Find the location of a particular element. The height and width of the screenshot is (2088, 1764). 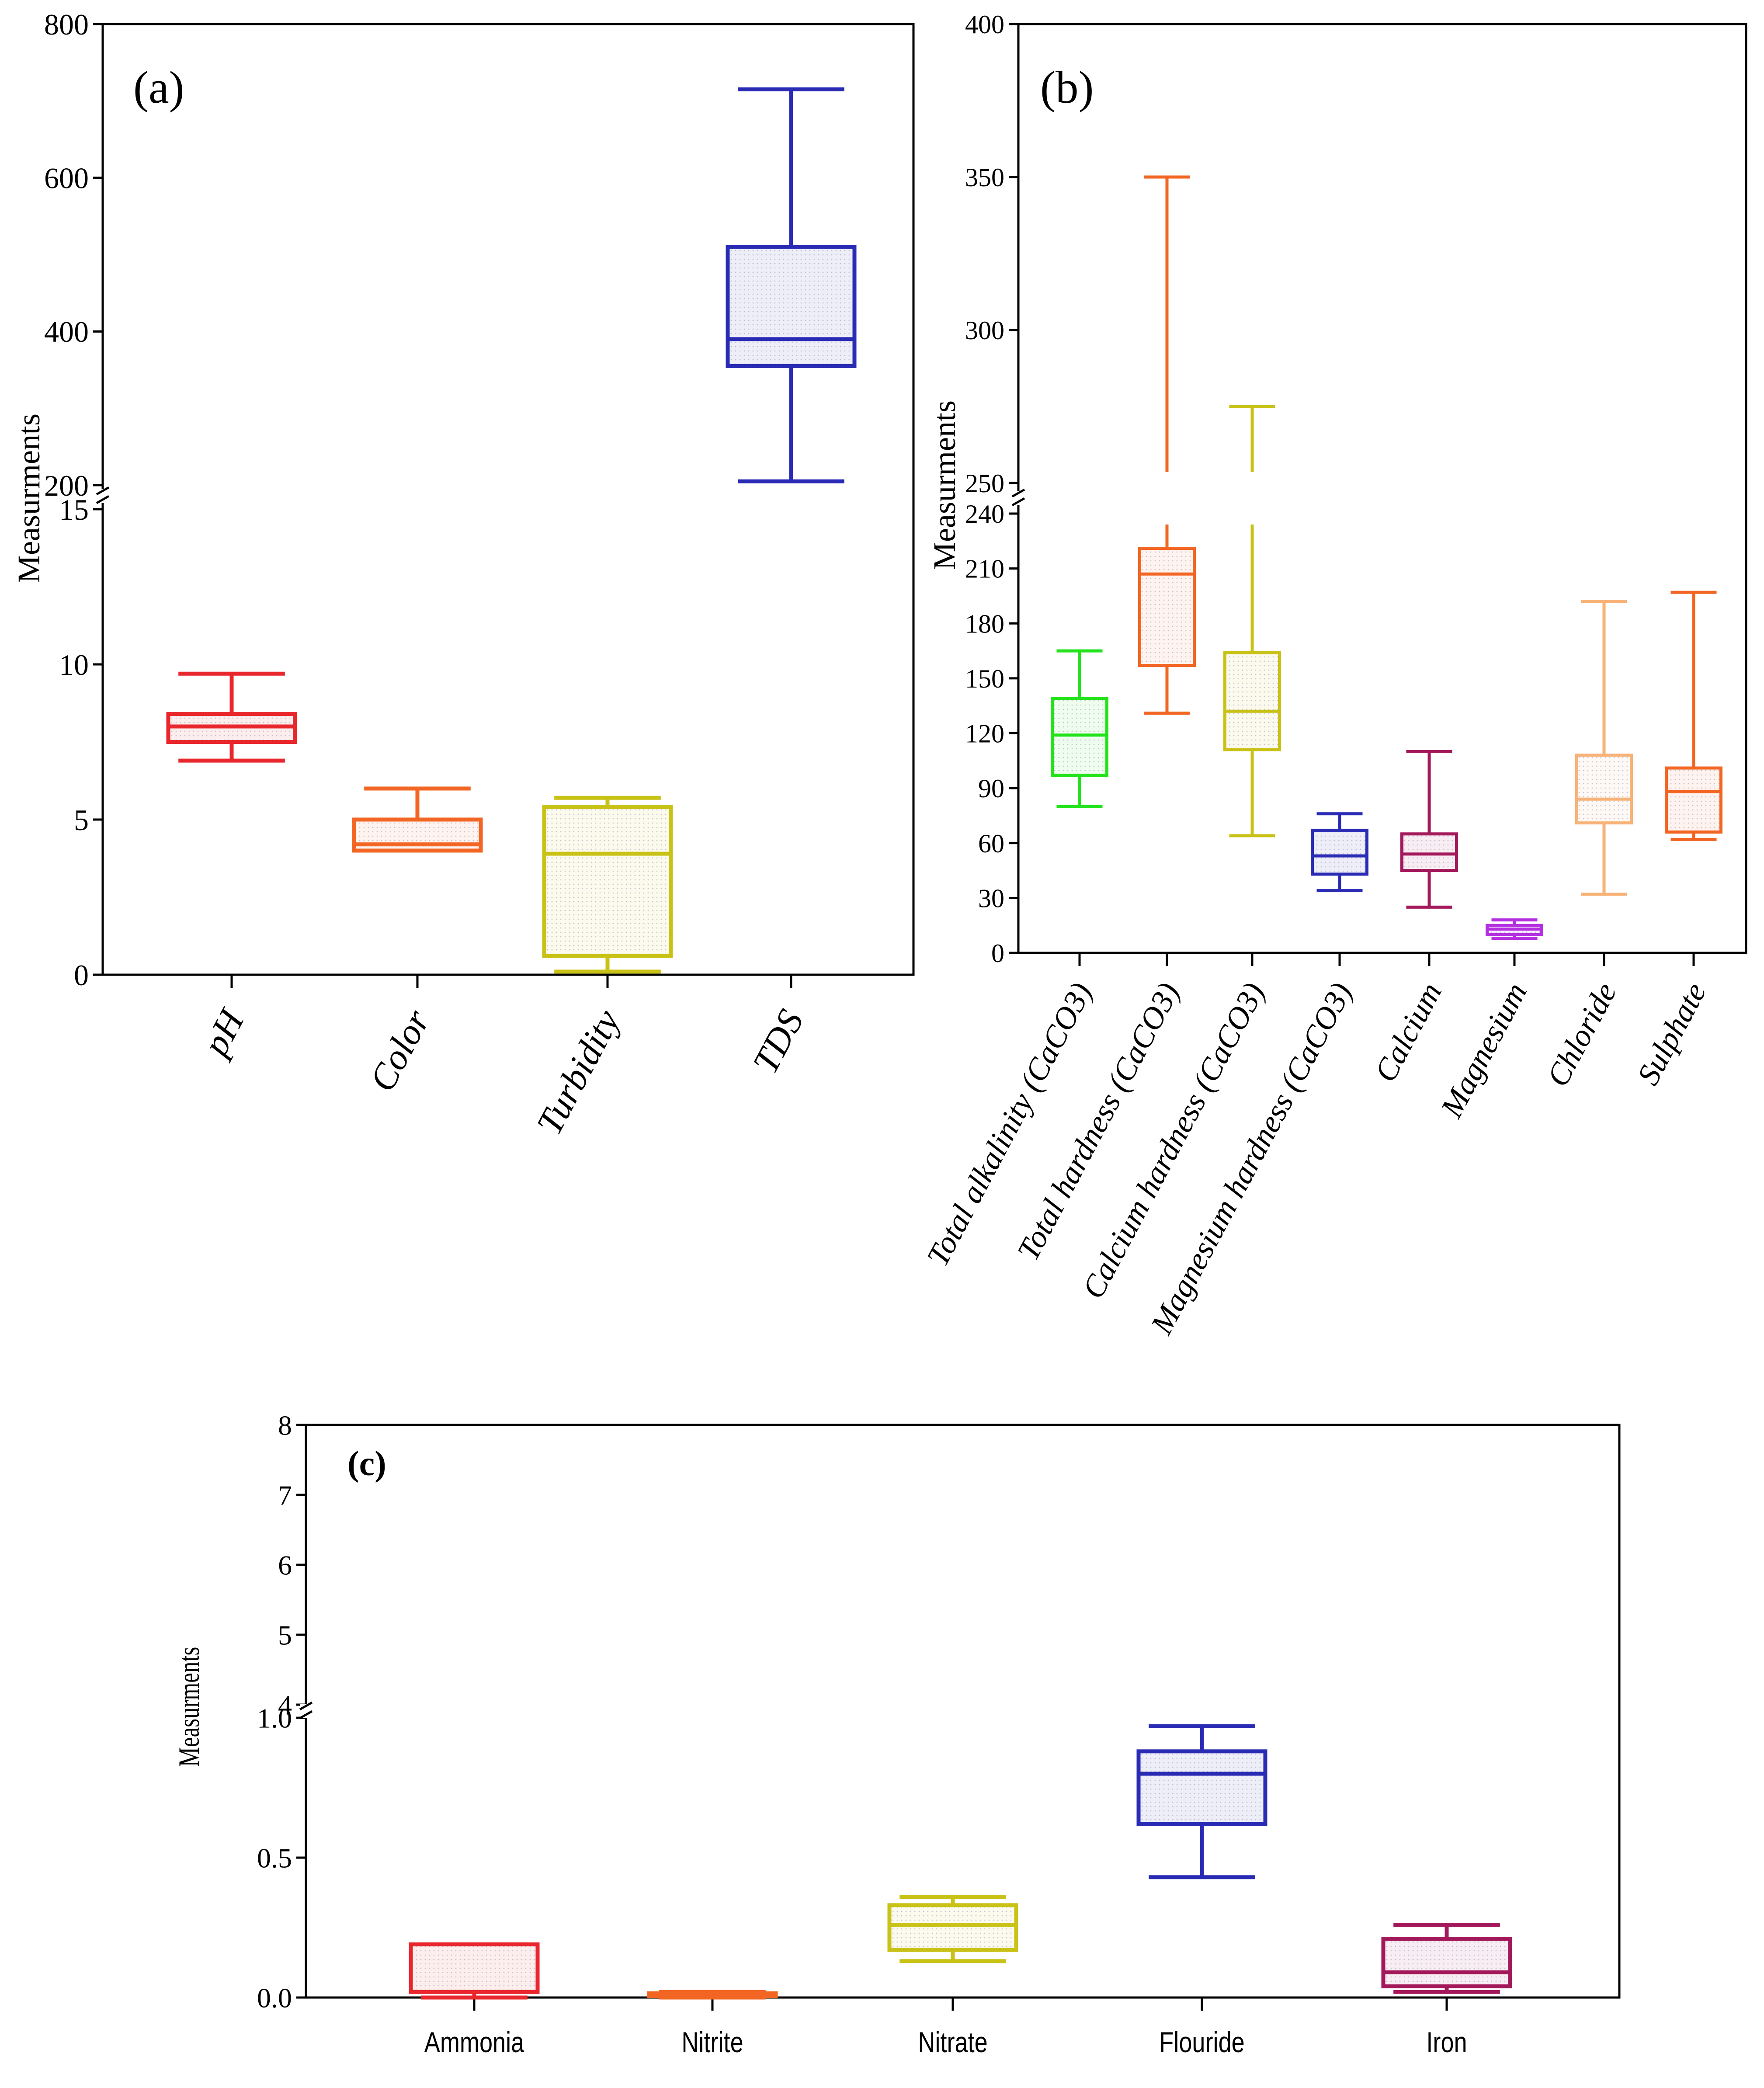

y-tick-label: 150 is located at coordinates (984, 678).